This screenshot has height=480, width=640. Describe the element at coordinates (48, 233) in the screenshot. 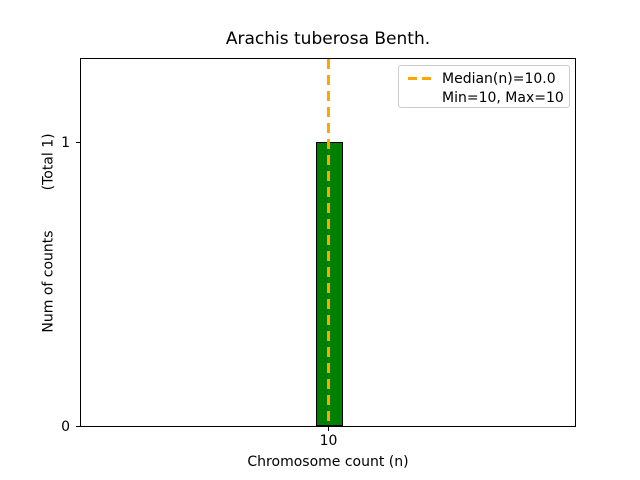

I see `y-axis-label: Num of counts (Total 1)` at that location.